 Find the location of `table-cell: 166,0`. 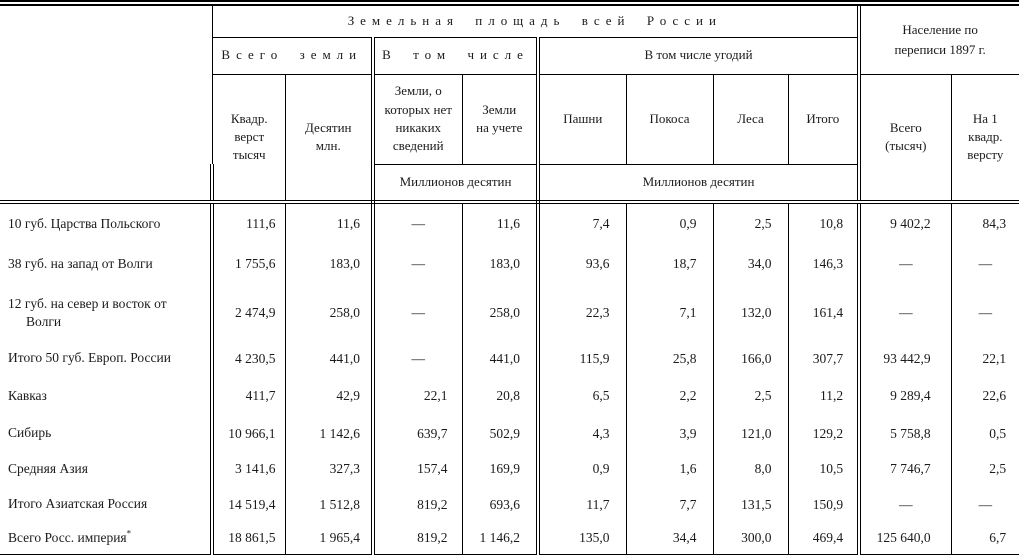

table-cell: 166,0 is located at coordinates (751, 358).